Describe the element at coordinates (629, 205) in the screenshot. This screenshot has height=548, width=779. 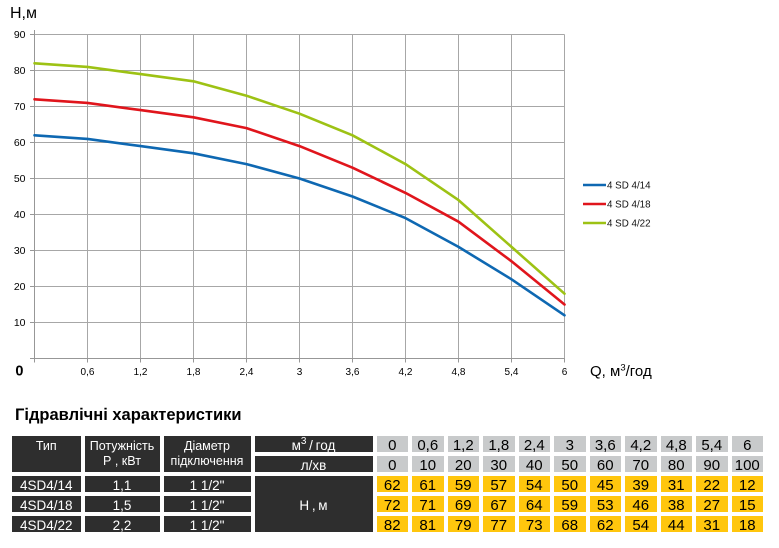
I see `svg-text: 4 SD 4/18` at that location.